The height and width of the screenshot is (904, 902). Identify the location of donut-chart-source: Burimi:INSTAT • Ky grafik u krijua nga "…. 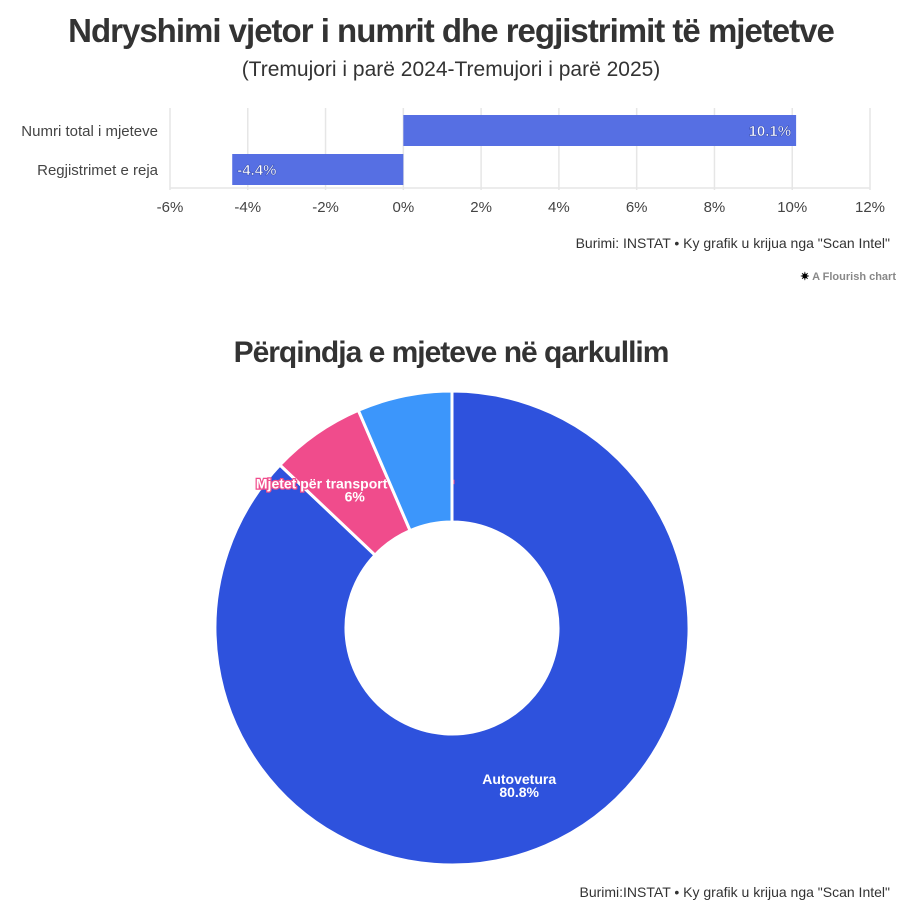
(734, 892).